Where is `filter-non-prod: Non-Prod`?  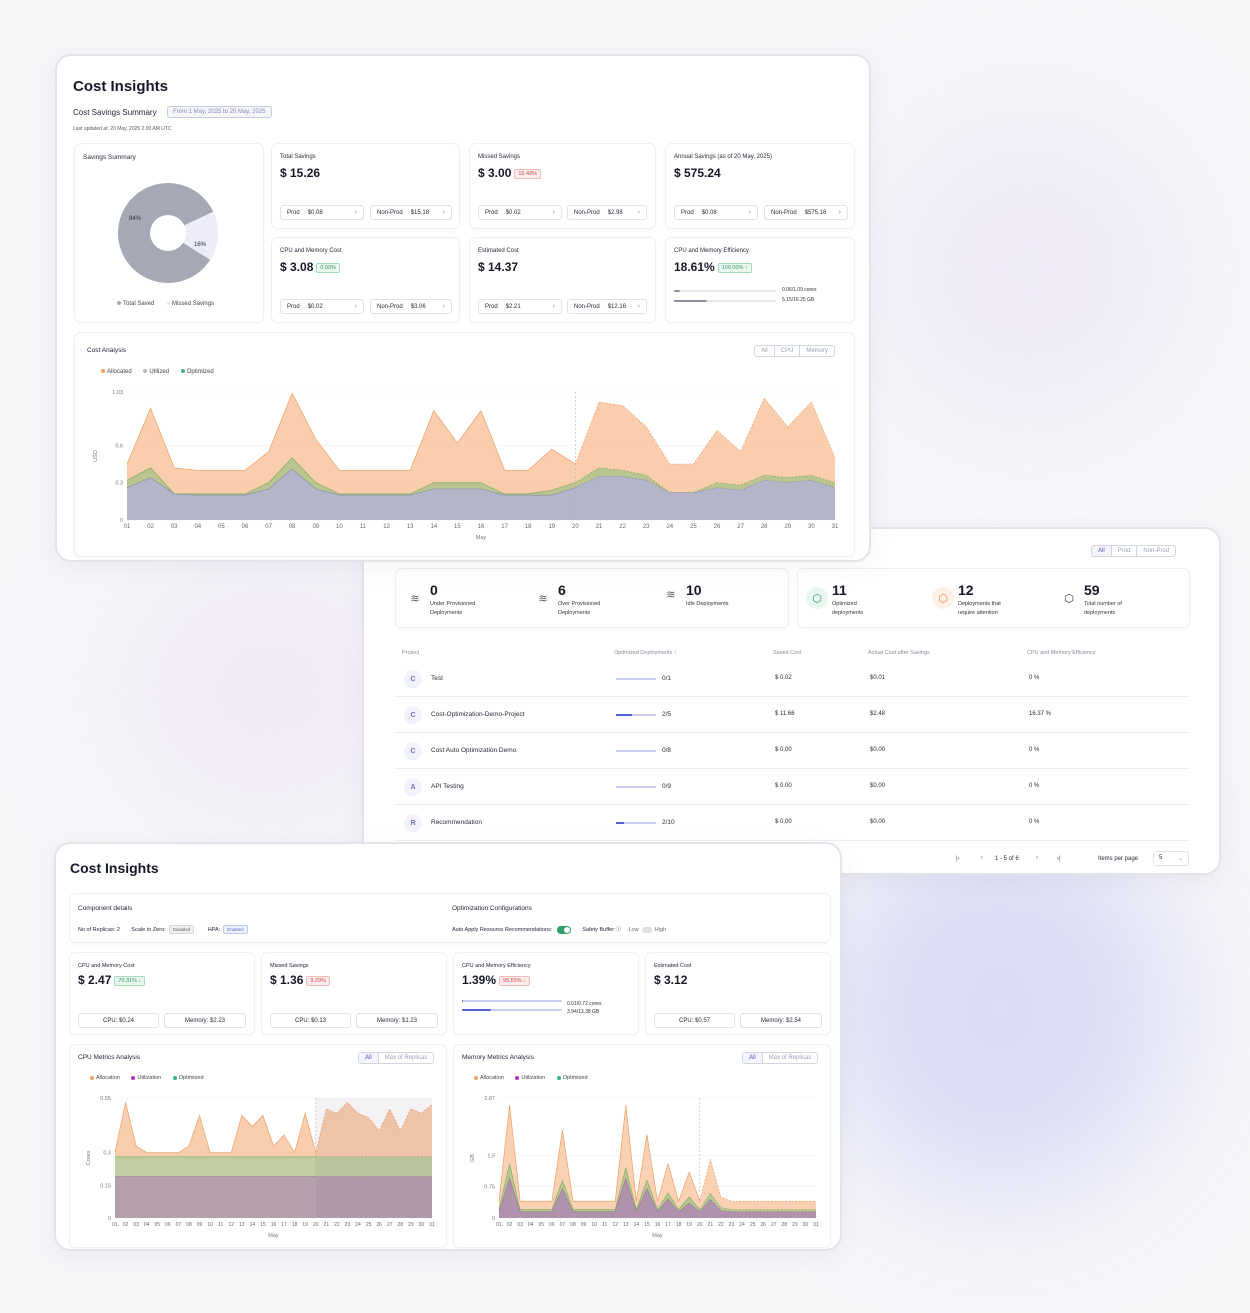 filter-non-prod: Non-Prod is located at coordinates (1156, 551).